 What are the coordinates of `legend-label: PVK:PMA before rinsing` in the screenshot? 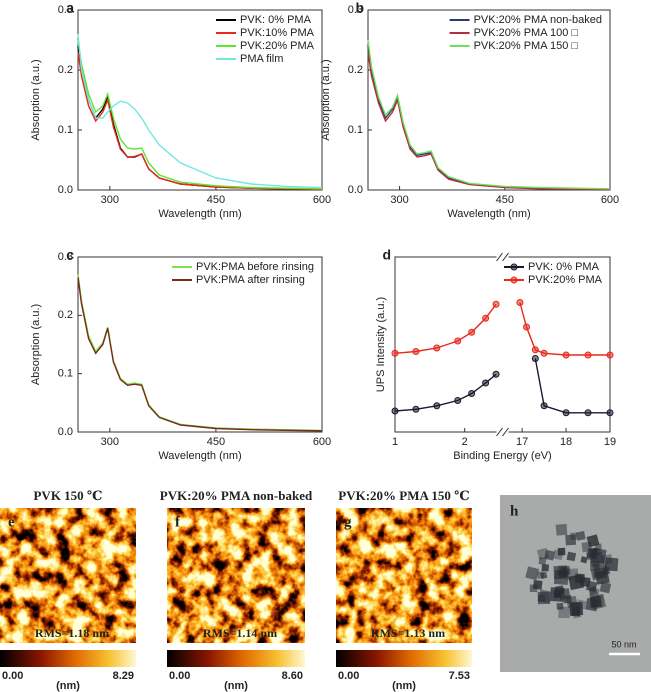 It's located at (255, 267).